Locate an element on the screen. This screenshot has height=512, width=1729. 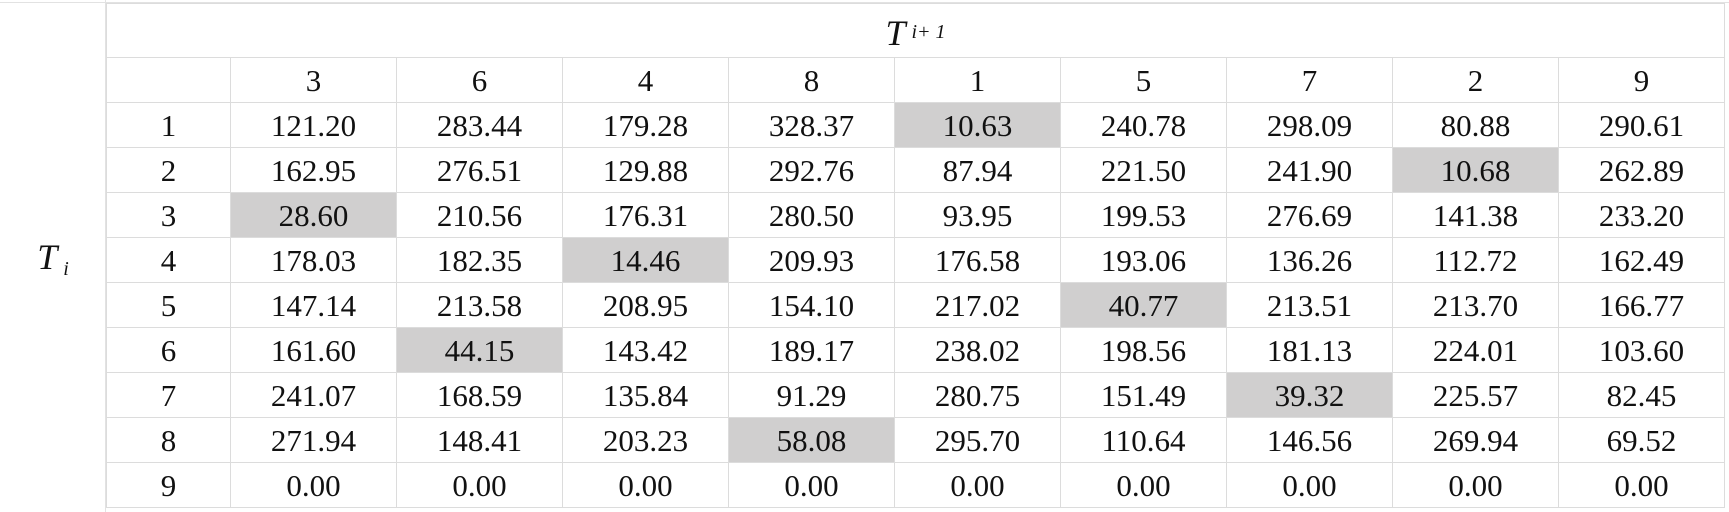
table-cell: 238.02 is located at coordinates (978, 350).